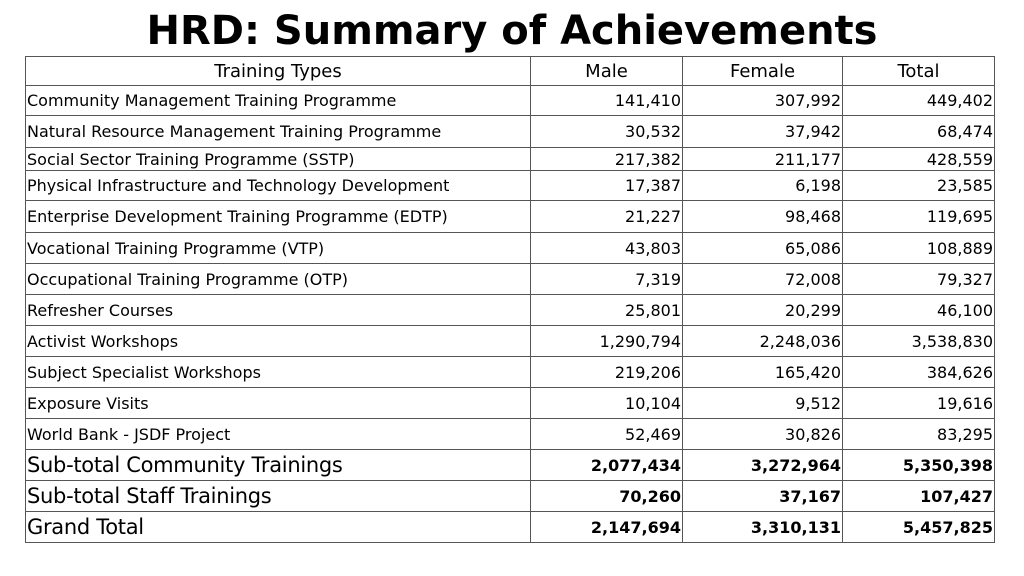 The width and height of the screenshot is (1024, 576). What do you see at coordinates (606, 527) in the screenshot?
I see `male-cell: 2,147,694` at bounding box center [606, 527].